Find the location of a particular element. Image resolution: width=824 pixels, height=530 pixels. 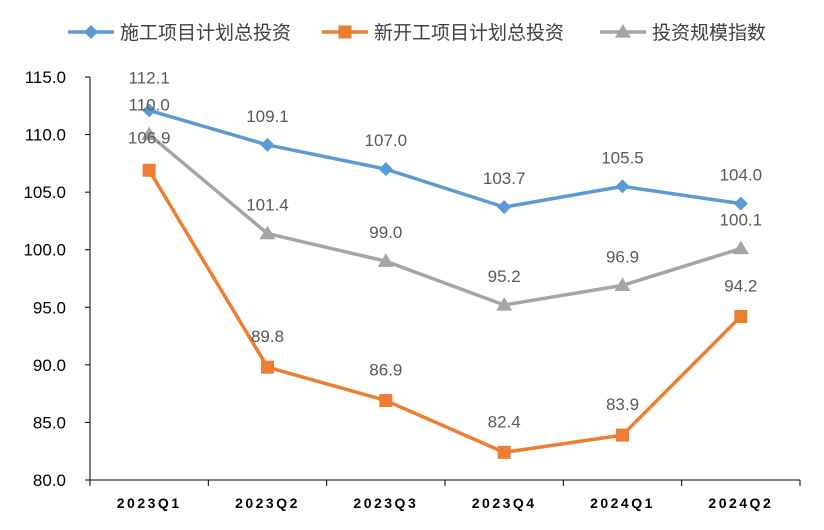

y-tick-label: 95.0 is located at coordinates (49, 307).